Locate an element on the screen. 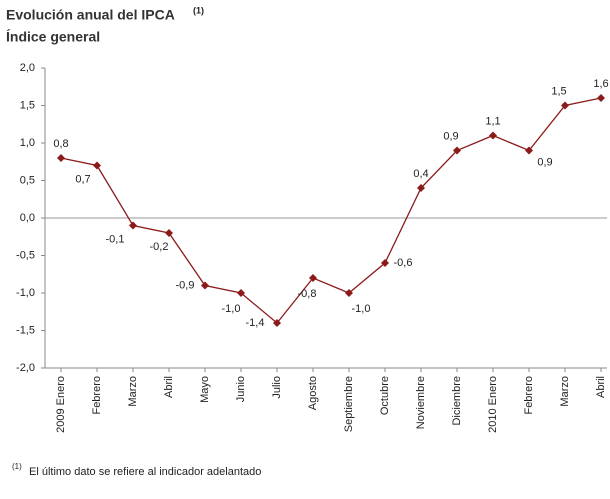 The image size is (610, 499). x-tick-label: 2009 Enero is located at coordinates (61, 404).